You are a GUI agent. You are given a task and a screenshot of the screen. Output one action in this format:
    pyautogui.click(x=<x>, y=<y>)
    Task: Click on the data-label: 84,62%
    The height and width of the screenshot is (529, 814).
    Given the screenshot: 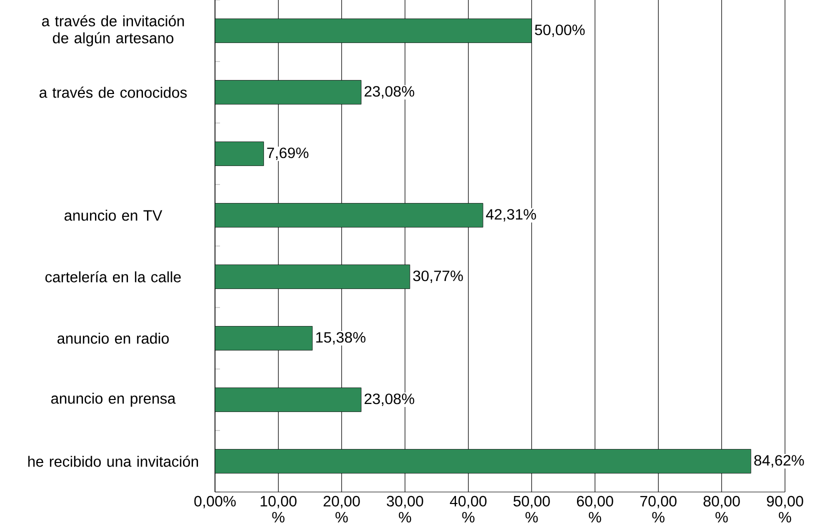 What is the action you would take?
    pyautogui.click(x=779, y=461)
    